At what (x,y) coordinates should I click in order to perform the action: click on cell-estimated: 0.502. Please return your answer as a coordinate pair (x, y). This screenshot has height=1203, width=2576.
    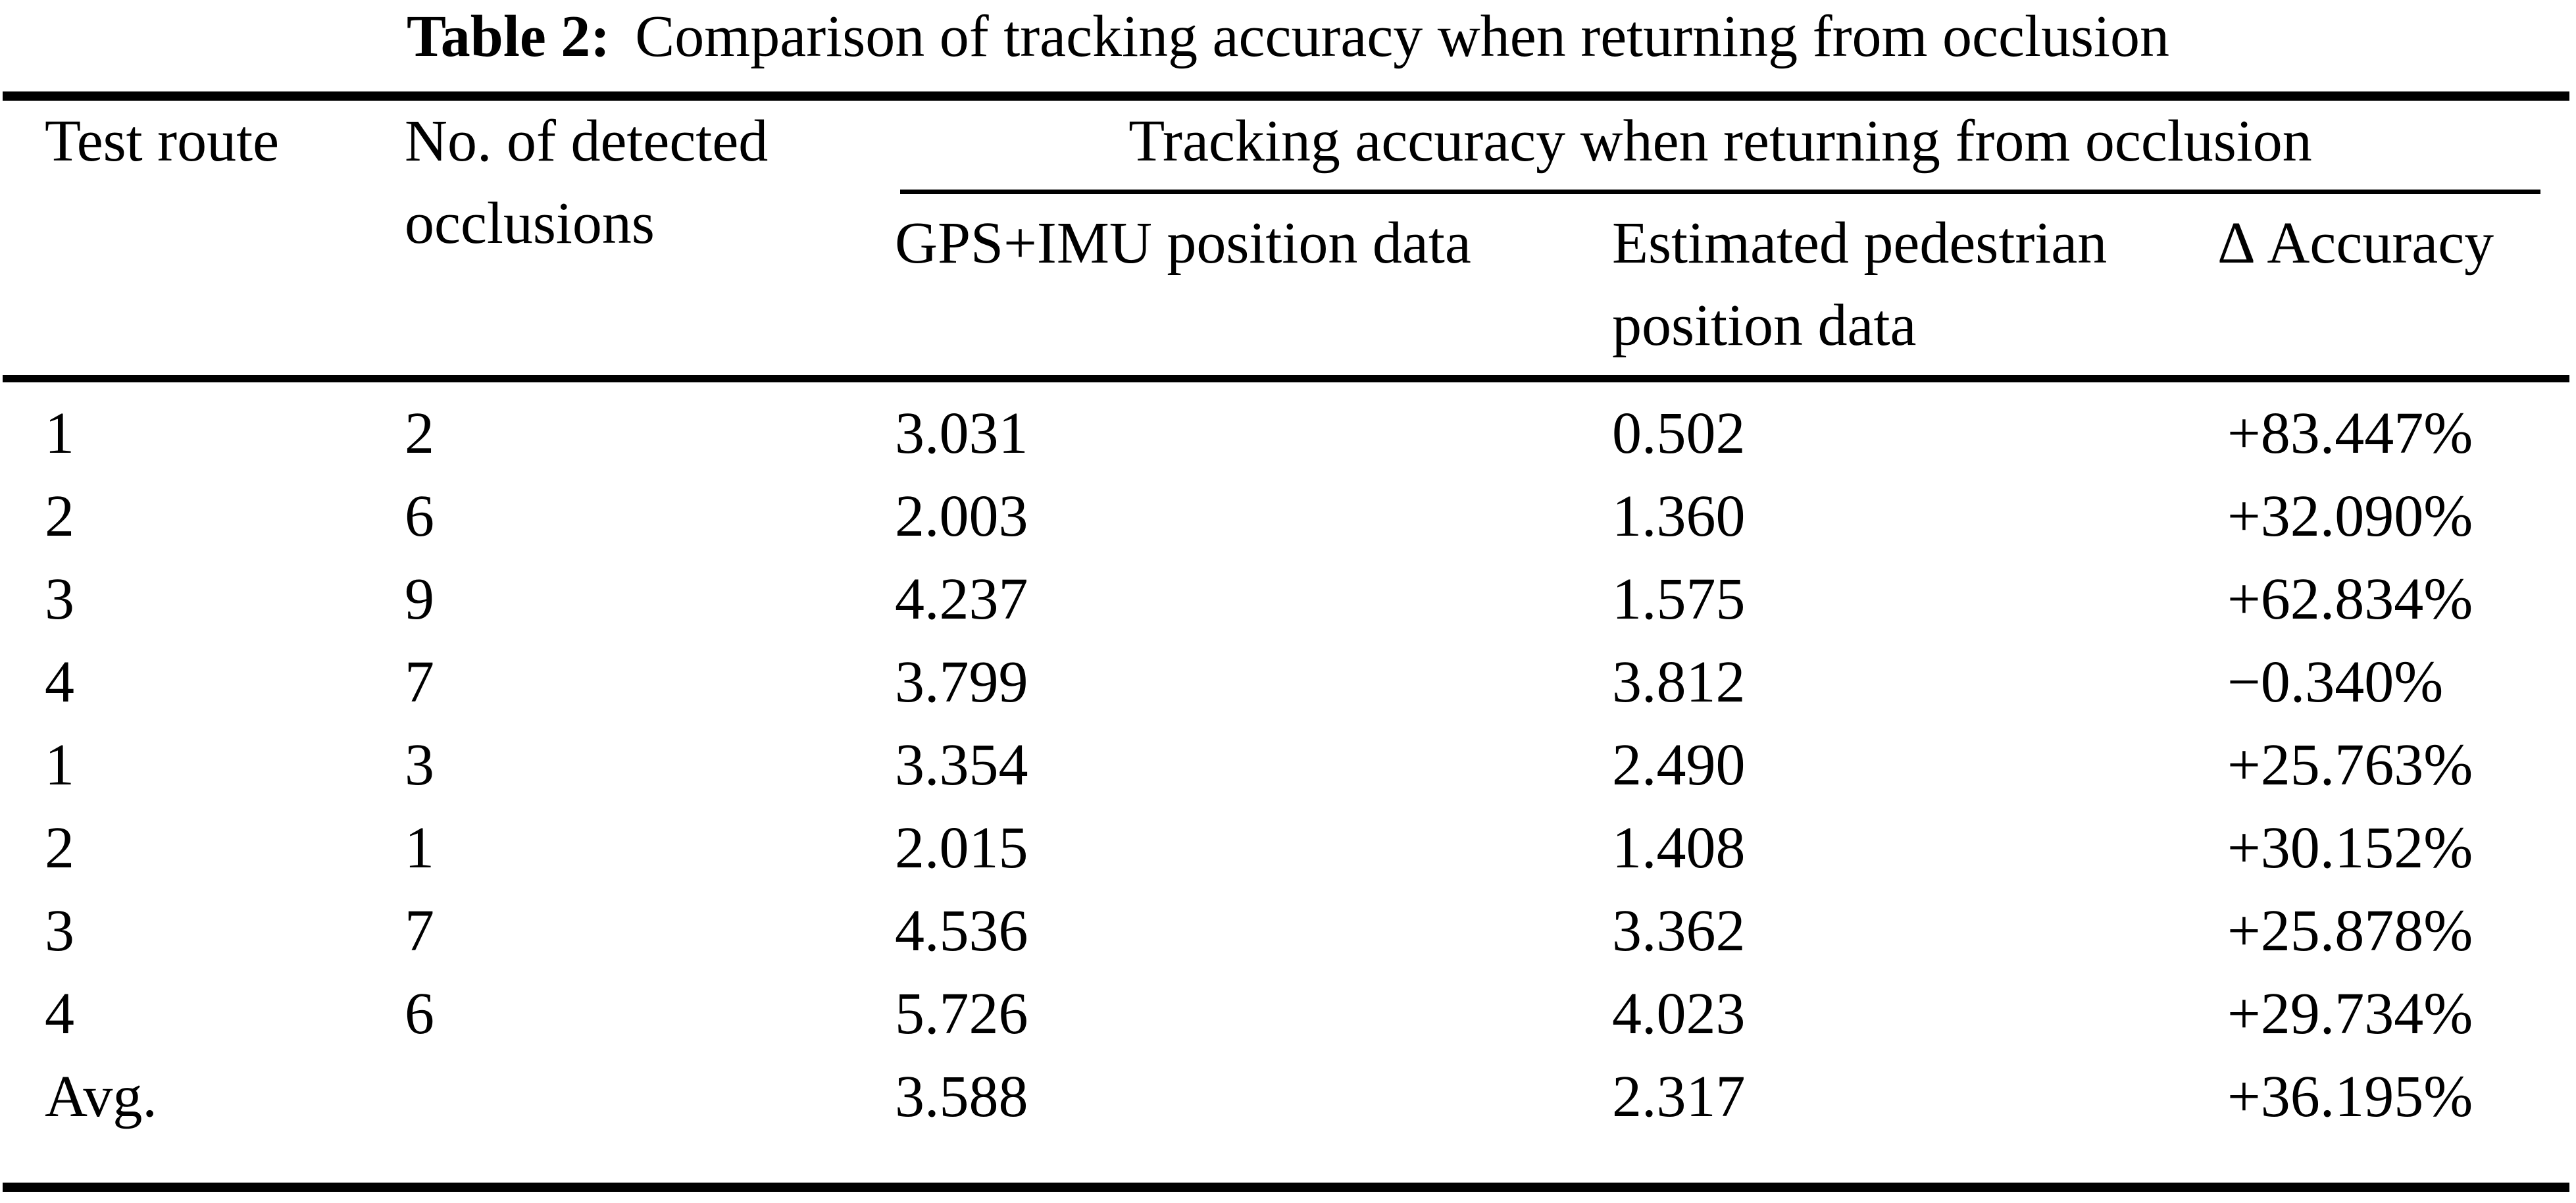
    Looking at the image, I should click on (1679, 433).